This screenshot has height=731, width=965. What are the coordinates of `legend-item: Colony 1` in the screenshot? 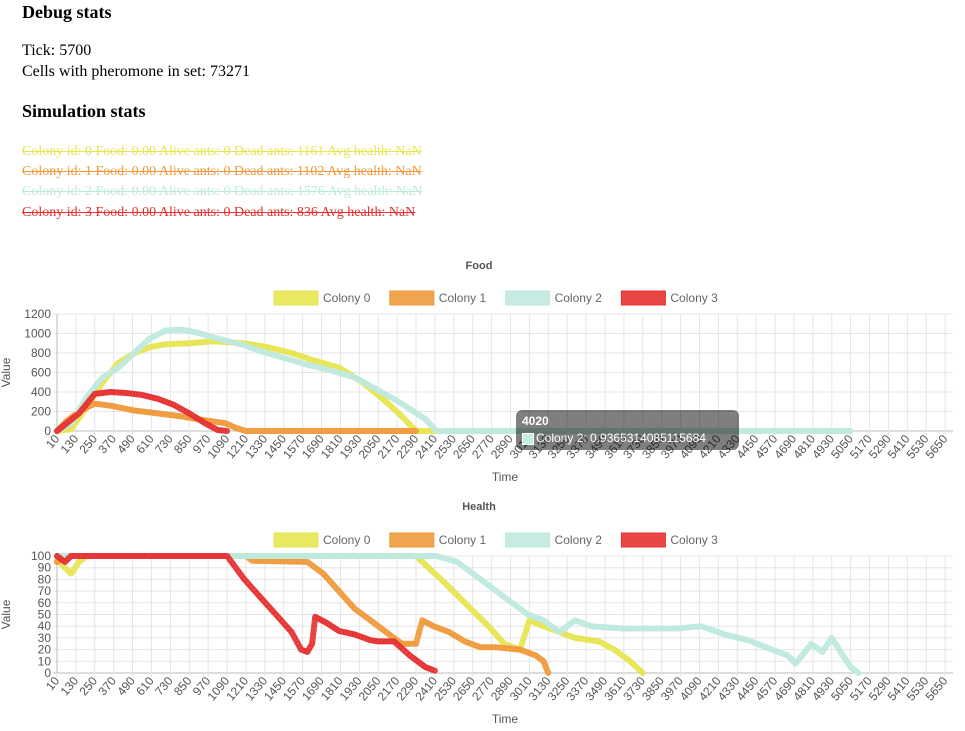 It's located at (438, 540).